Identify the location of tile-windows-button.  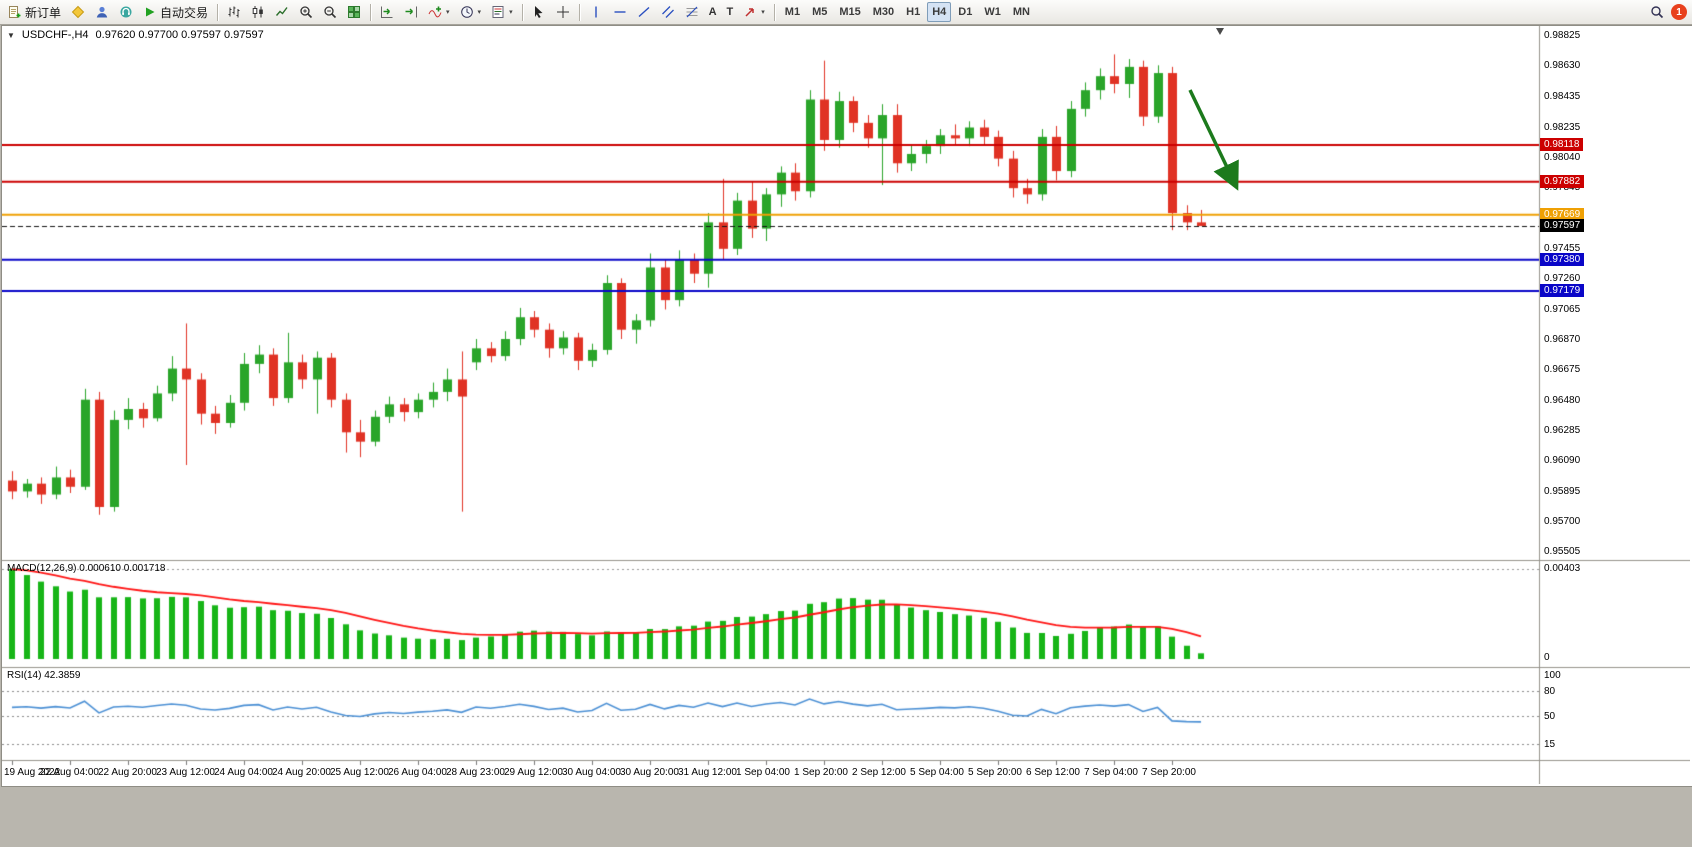
(354, 12).